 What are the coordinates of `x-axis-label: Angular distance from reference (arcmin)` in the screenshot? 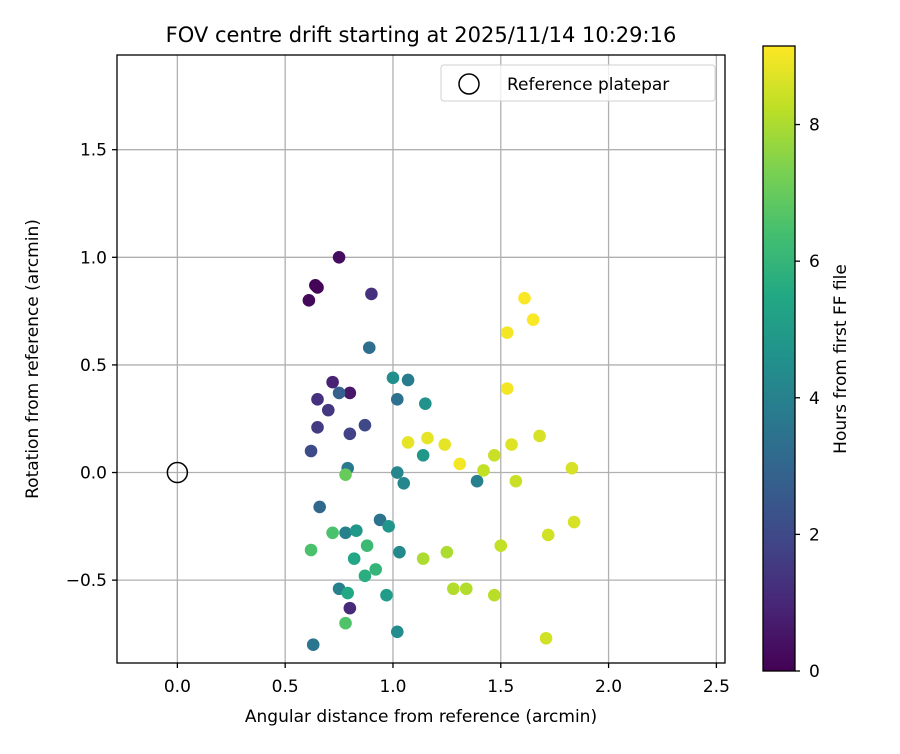 It's located at (421, 717).